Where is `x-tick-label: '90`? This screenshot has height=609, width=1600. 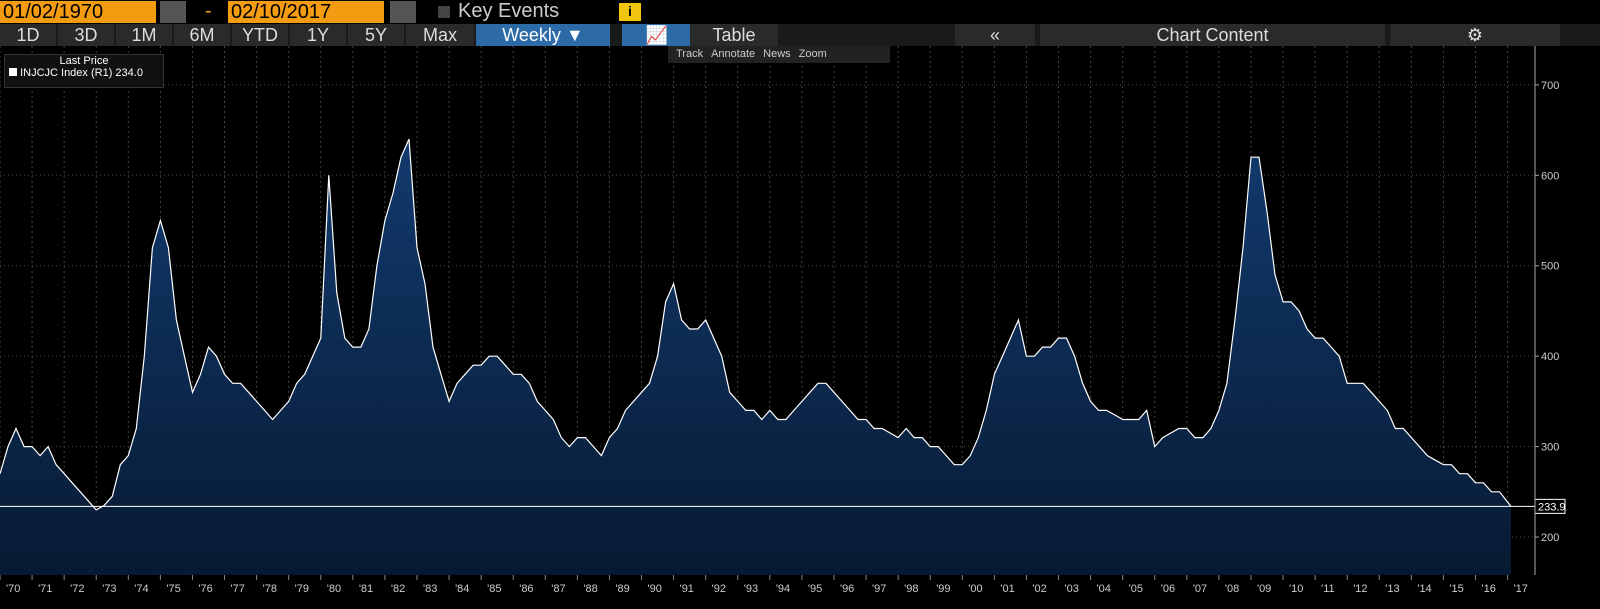
x-tick-label: '90 is located at coordinates (655, 589).